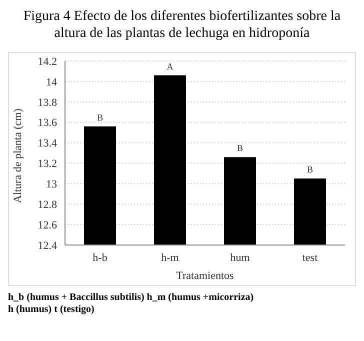 This screenshot has height=341, width=364. What do you see at coordinates (47, 62) in the screenshot?
I see `y-tick-label: 14.2` at bounding box center [47, 62].